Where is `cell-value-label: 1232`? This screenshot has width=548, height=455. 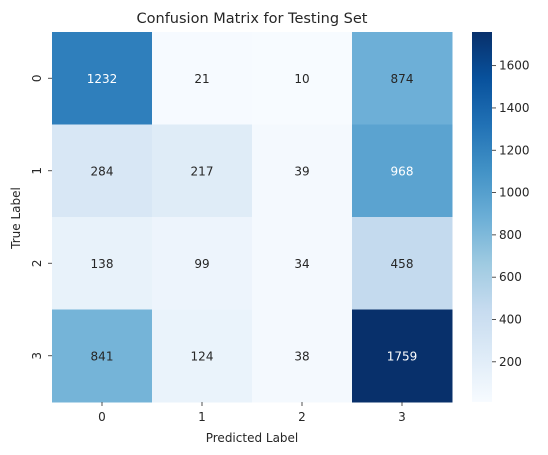 cell-value-label: 1232 is located at coordinates (102, 79).